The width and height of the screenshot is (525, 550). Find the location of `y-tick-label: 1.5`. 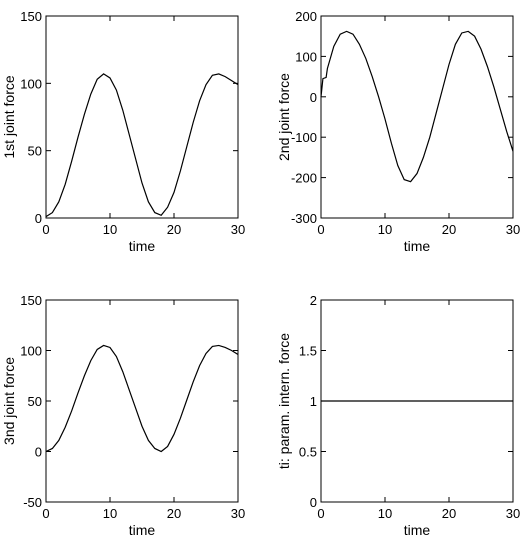

y-tick-label: 1.5 is located at coordinates (308, 351).